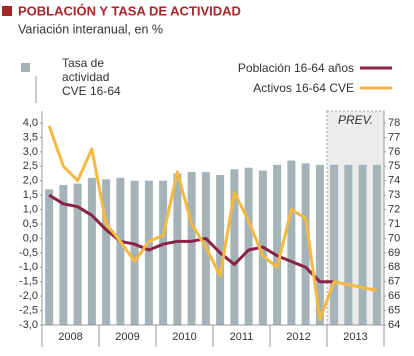  What do you see at coordinates (127, 337) in the screenshot?
I see `x-tick-label: 2009` at bounding box center [127, 337].